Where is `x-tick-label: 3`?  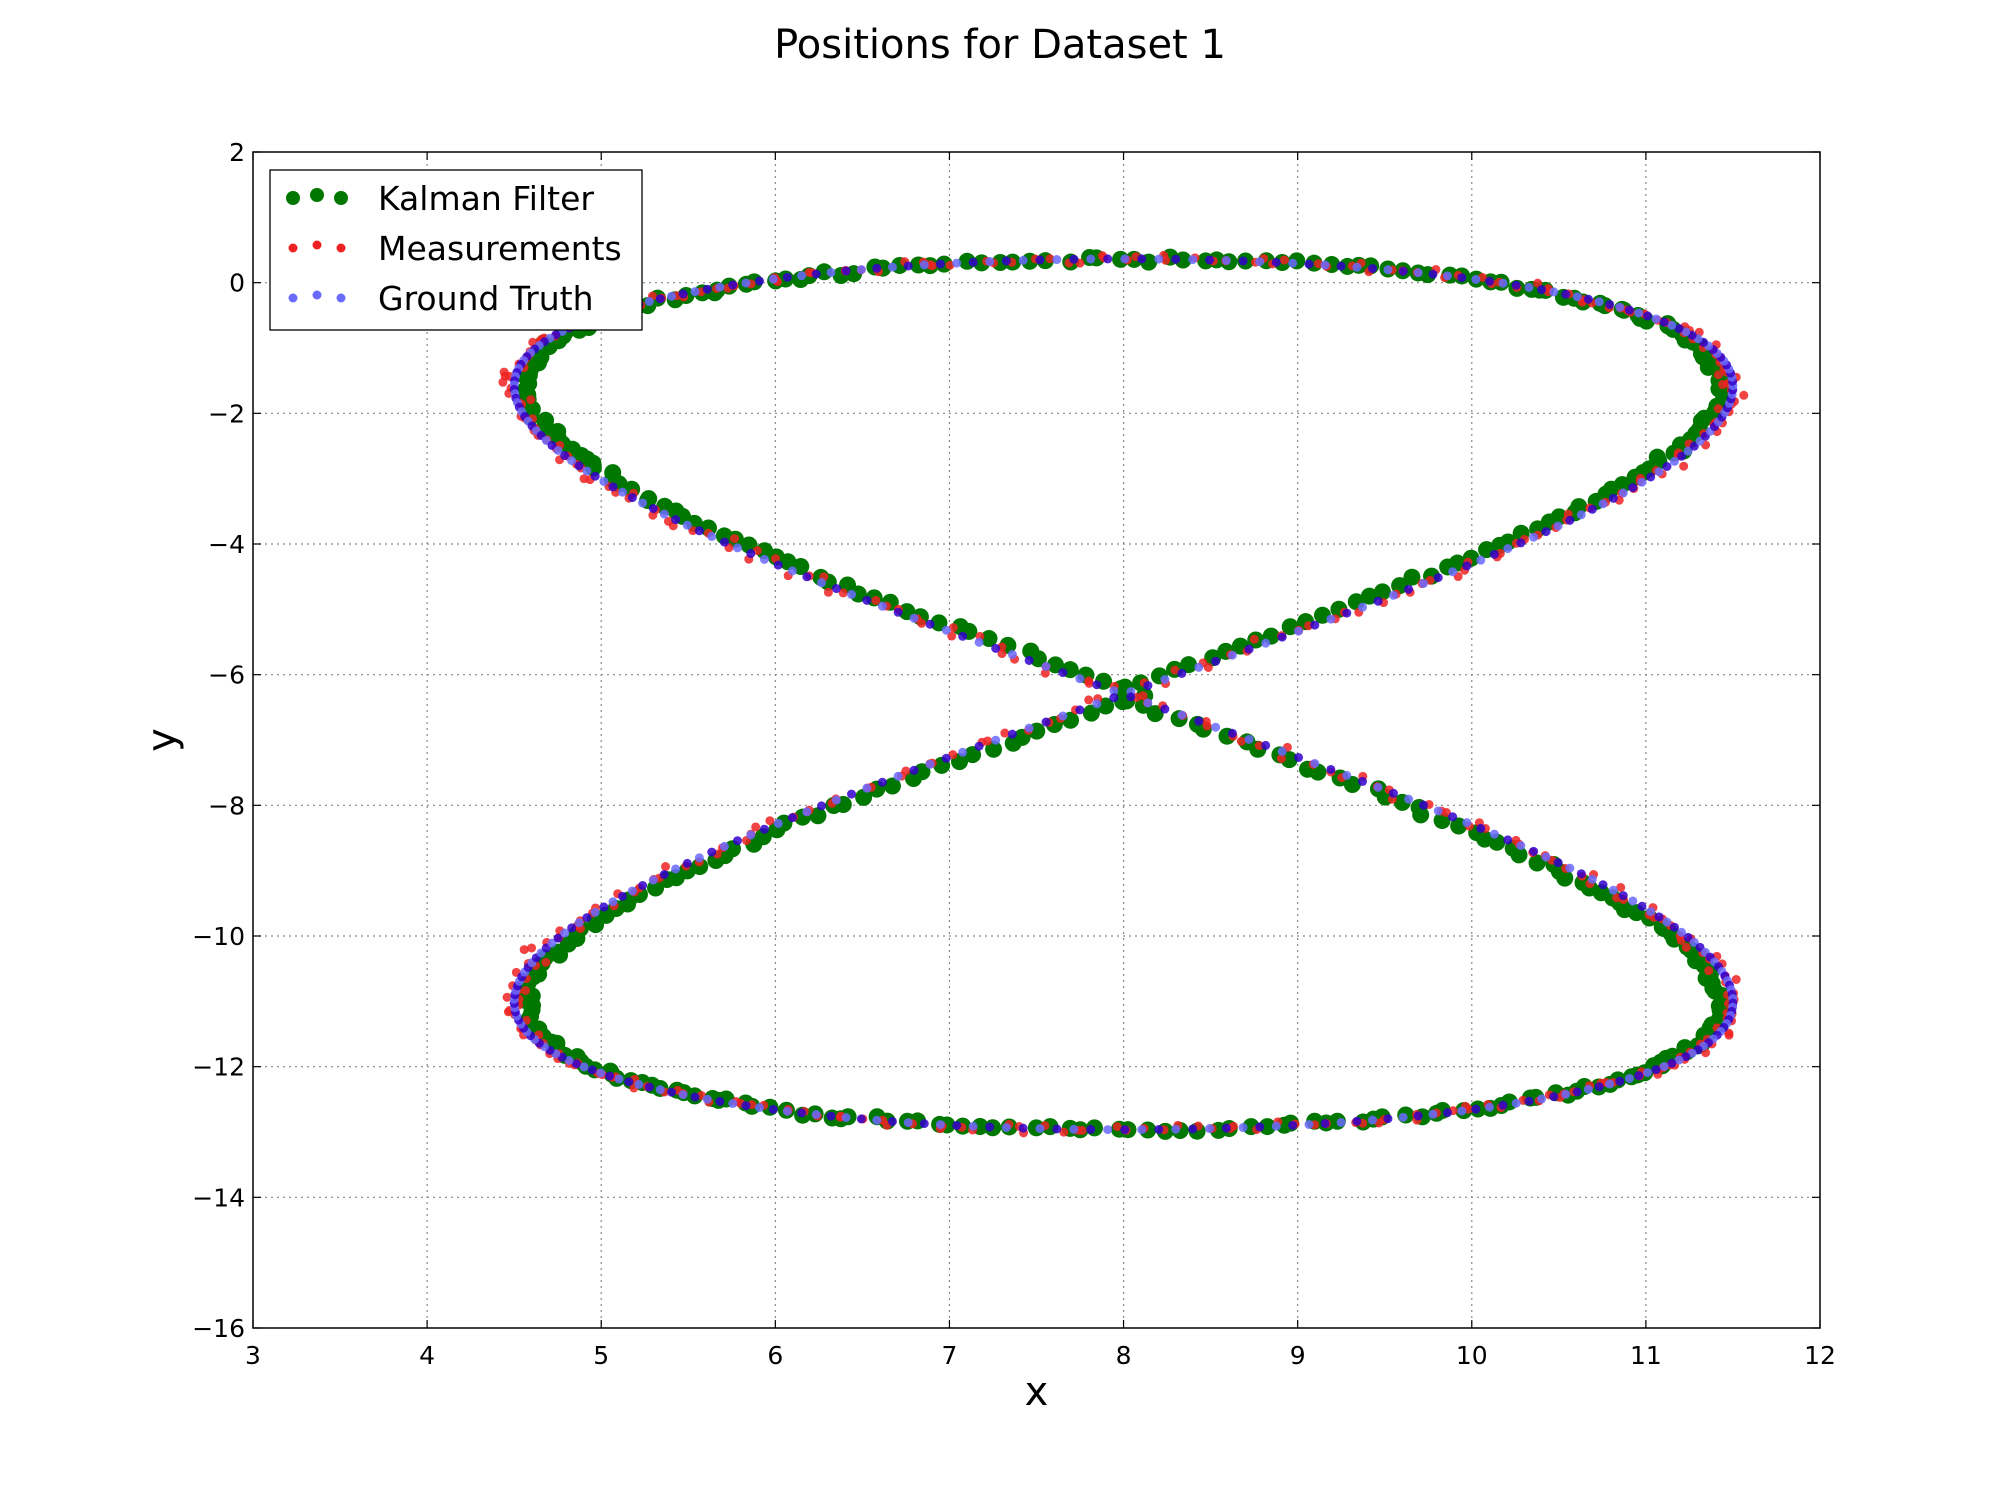 x-tick-label: 3 is located at coordinates (253, 1355).